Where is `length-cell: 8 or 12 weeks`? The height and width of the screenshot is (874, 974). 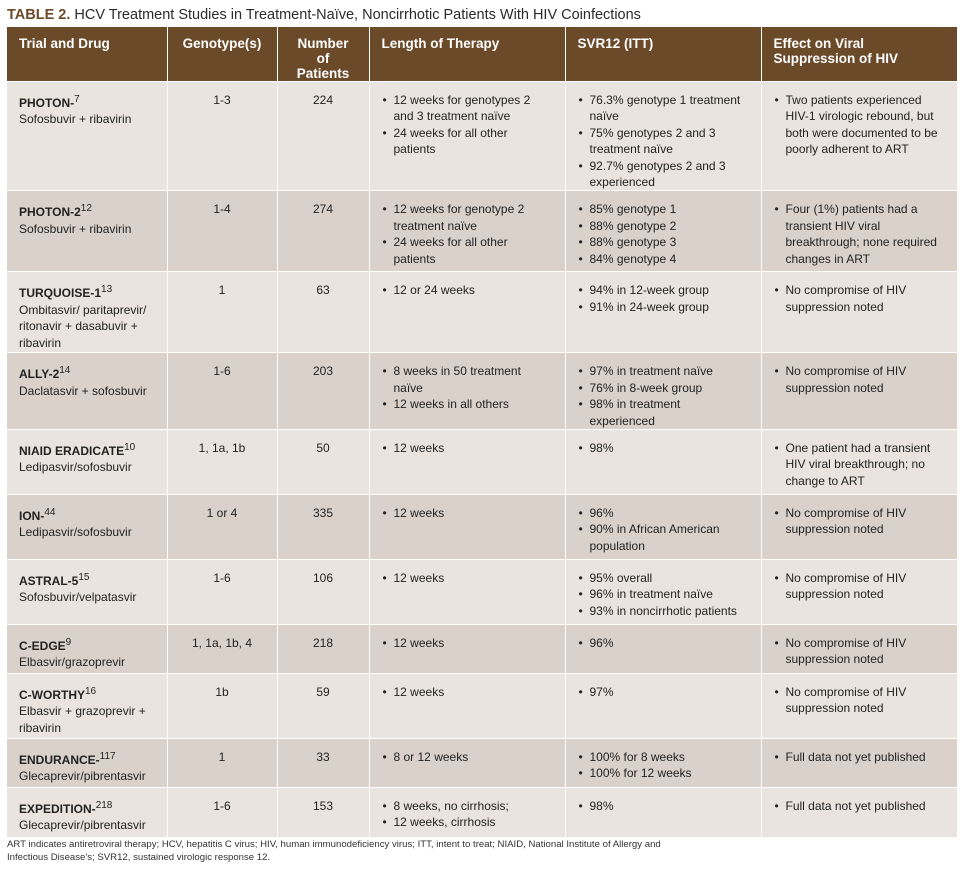
length-cell: 8 or 12 weeks is located at coordinates (467, 763).